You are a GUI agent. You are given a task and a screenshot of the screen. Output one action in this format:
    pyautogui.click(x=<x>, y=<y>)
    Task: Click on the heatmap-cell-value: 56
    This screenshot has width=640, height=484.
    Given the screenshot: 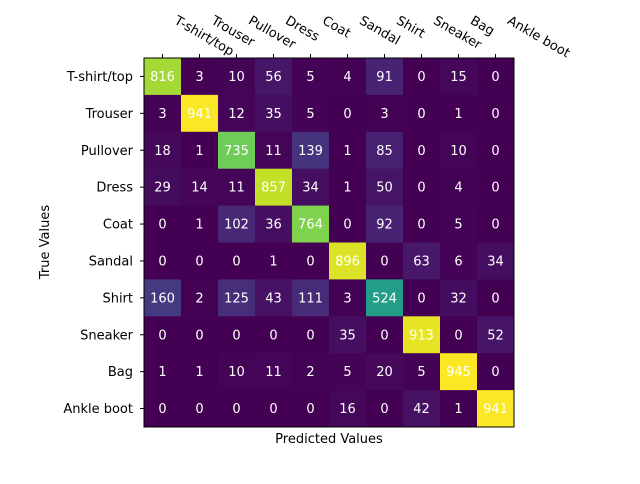 What is the action you would take?
    pyautogui.click(x=273, y=77)
    